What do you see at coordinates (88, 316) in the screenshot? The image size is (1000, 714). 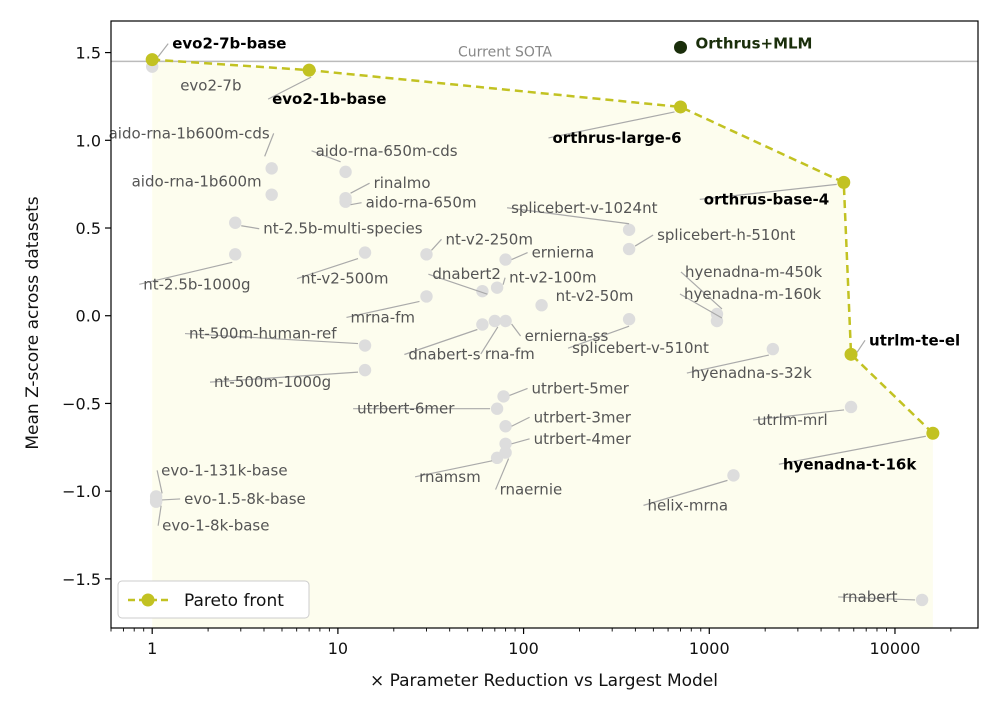 I see `y-tick-label-0: 0.0` at bounding box center [88, 316].